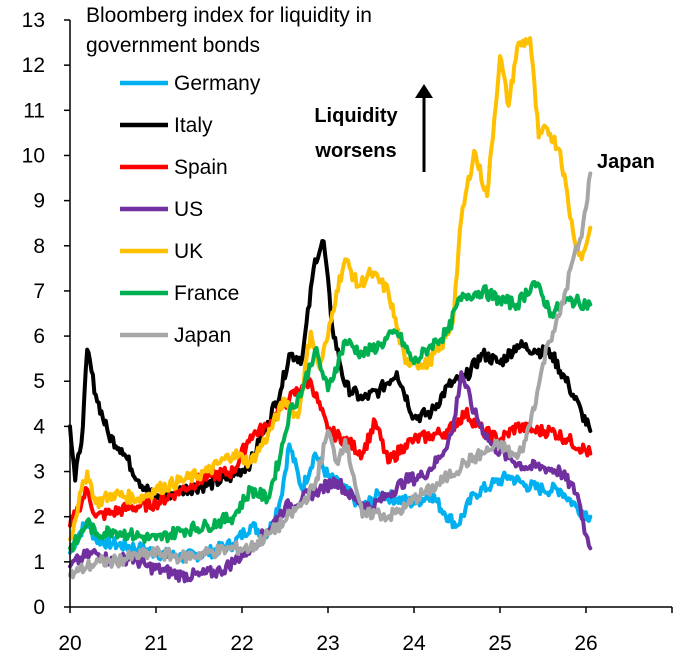  What do you see at coordinates (39, 291) in the screenshot?
I see `y-tick-label: 7` at bounding box center [39, 291].